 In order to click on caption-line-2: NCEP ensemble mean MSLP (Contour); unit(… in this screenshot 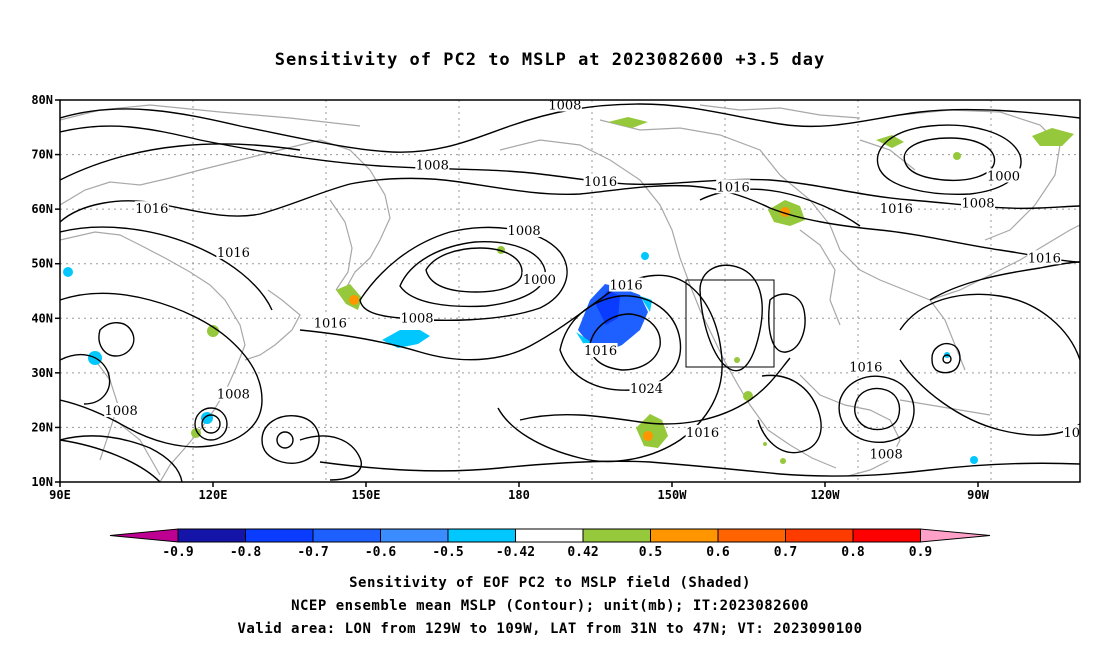, I will do `click(550, 606)`.